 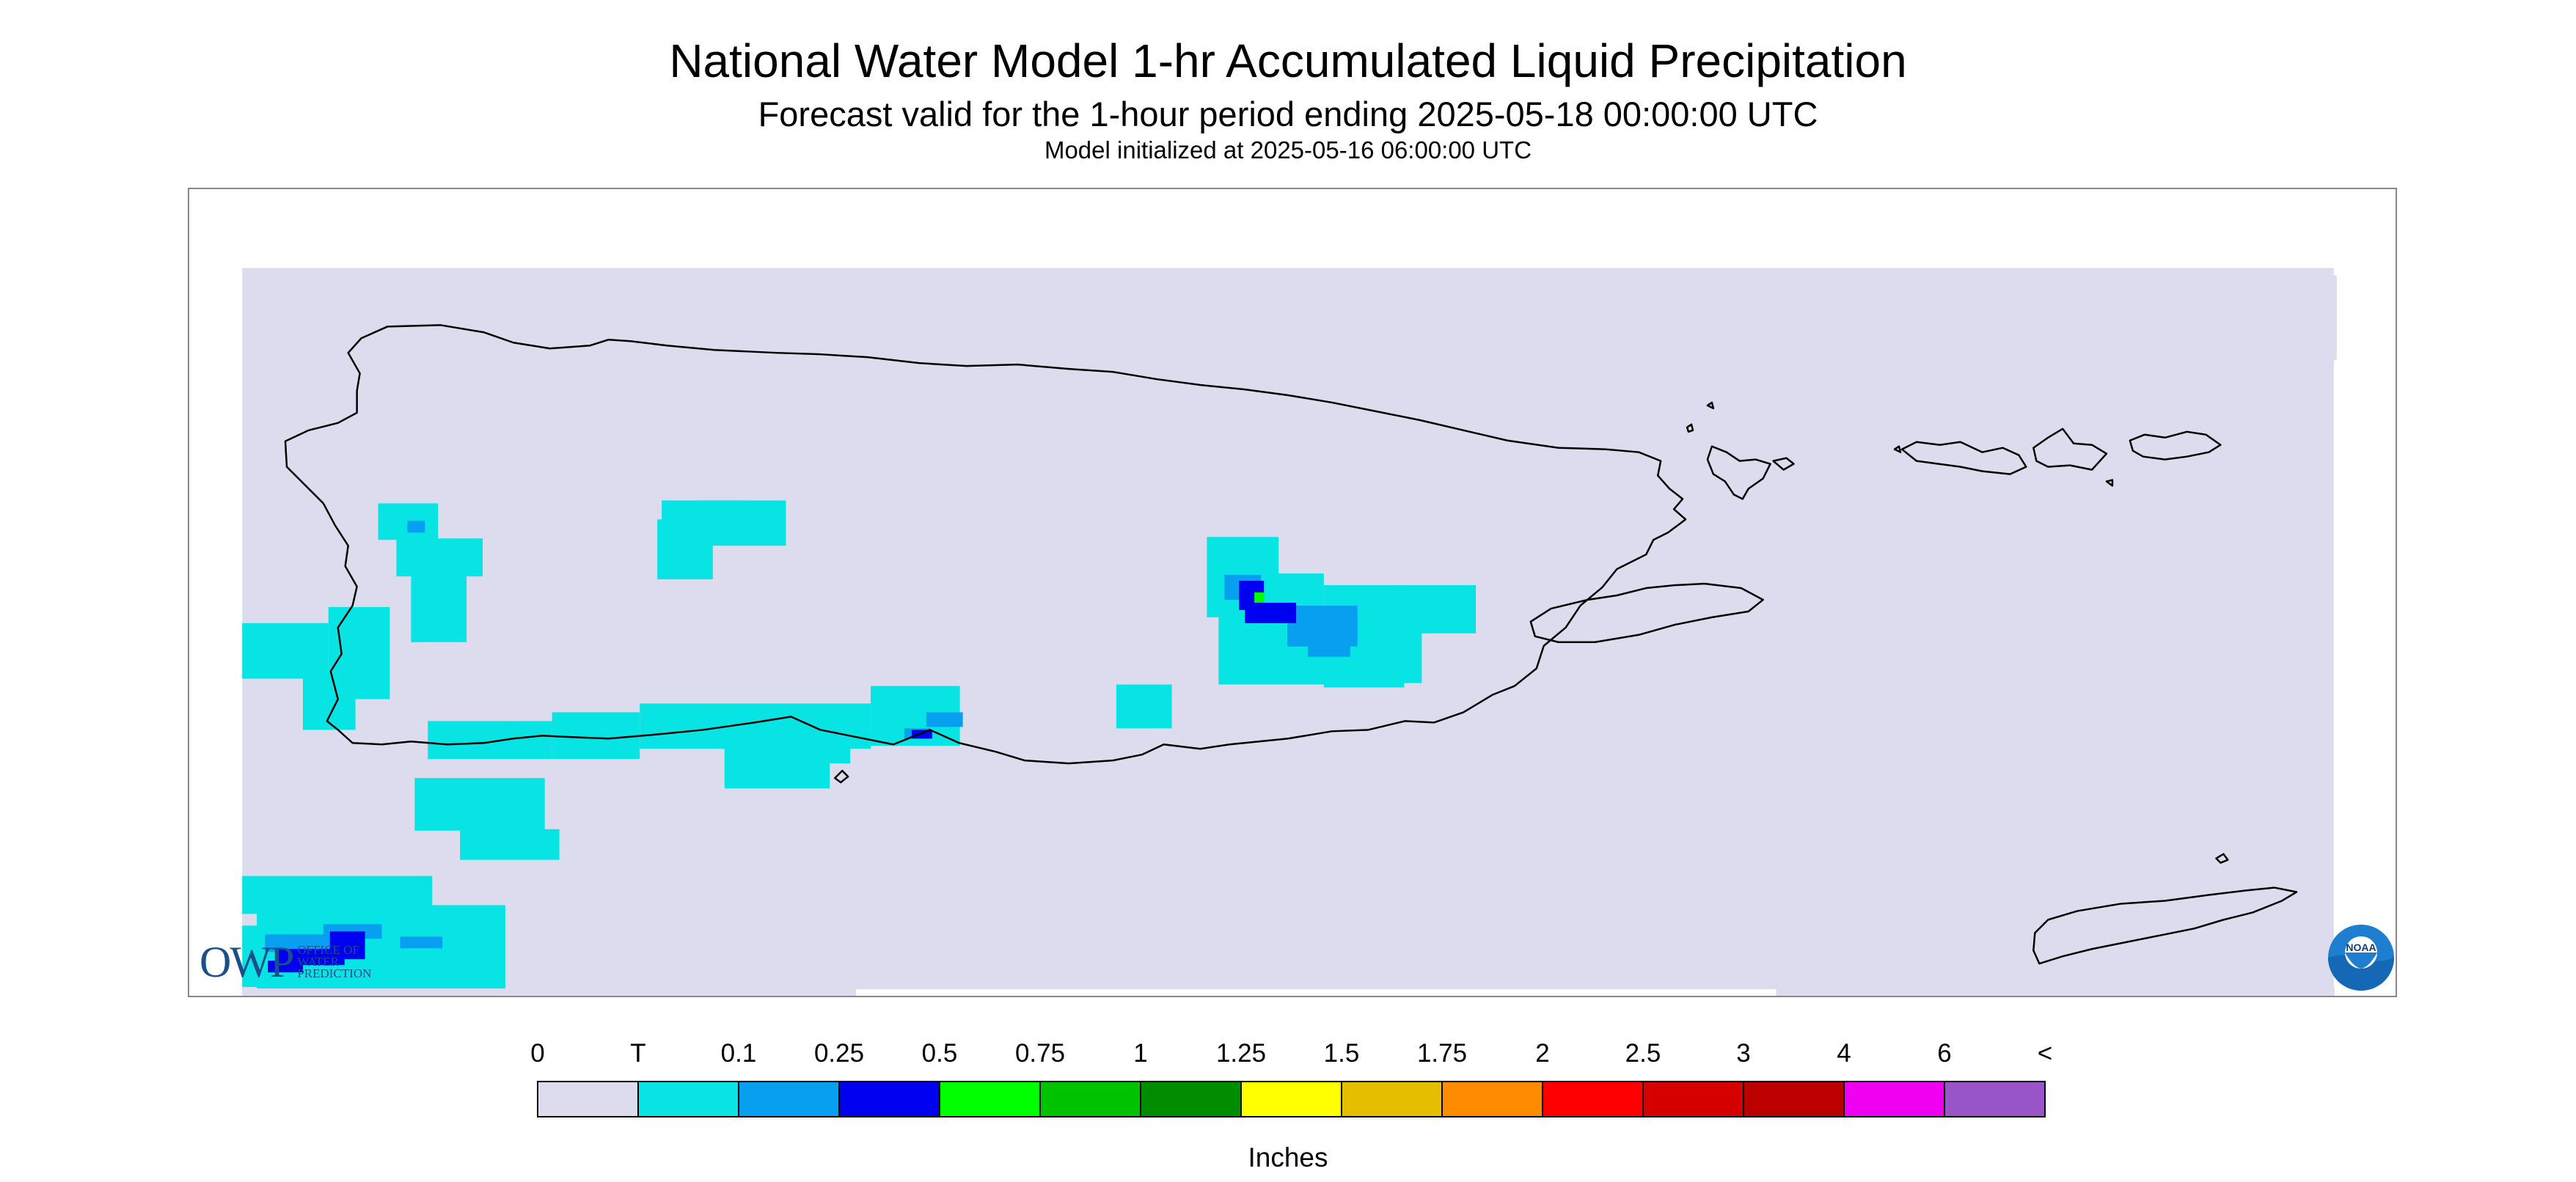 What do you see at coordinates (1288, 1157) in the screenshot?
I see `legend-units-label: Inches` at bounding box center [1288, 1157].